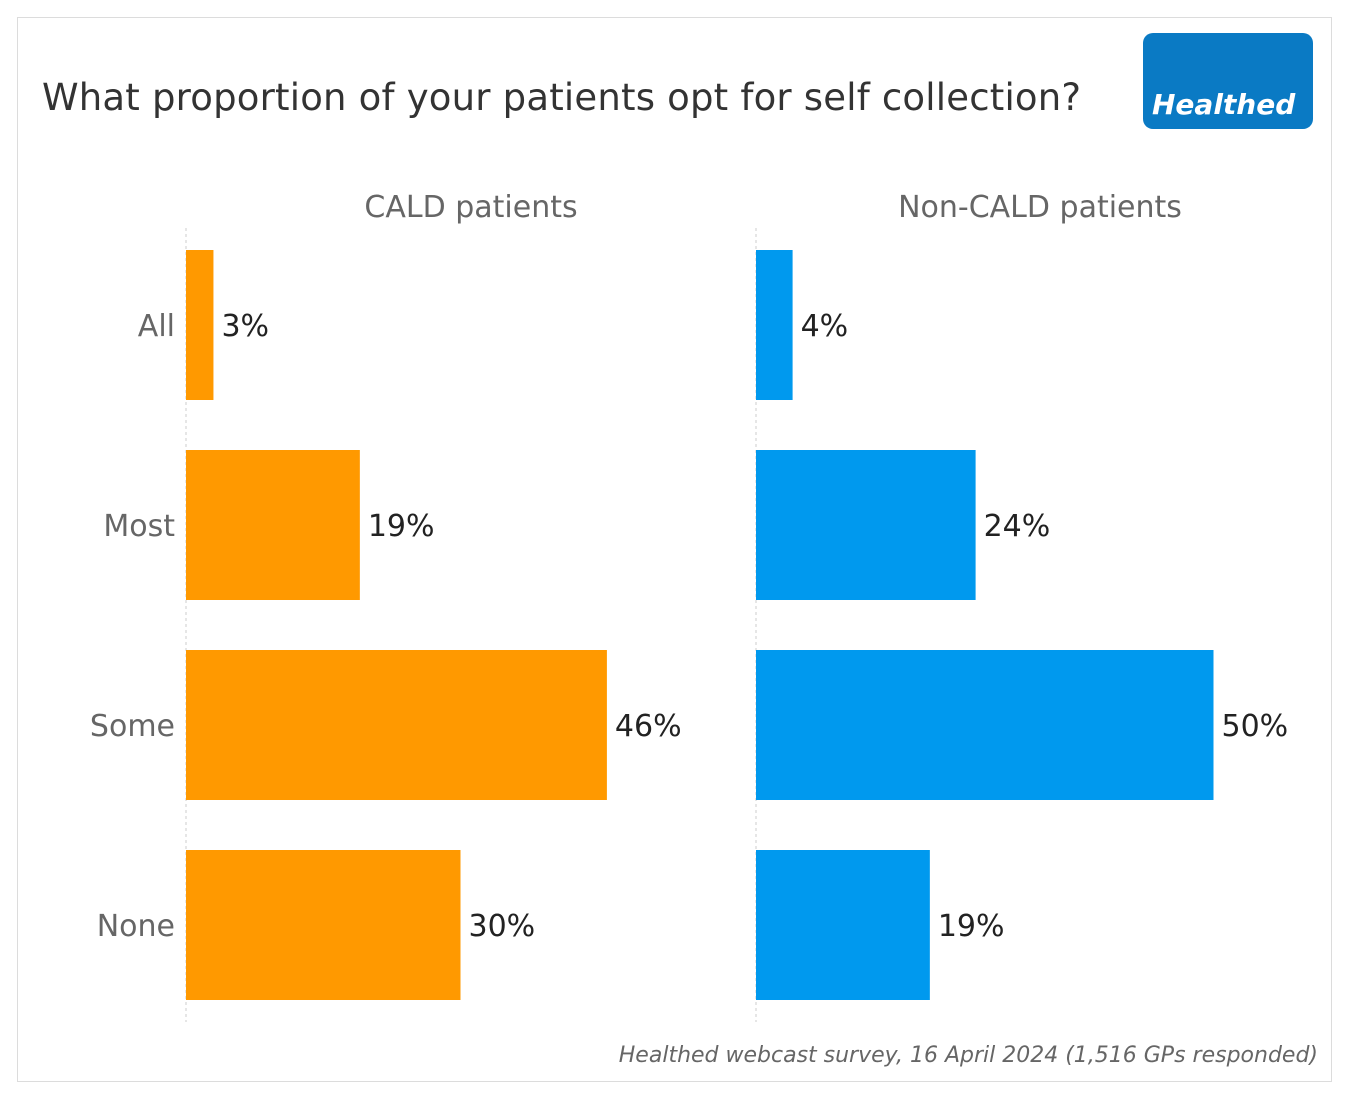 This screenshot has width=1350, height=1100. What do you see at coordinates (774, 325) in the screenshot?
I see `bar-1-all` at bounding box center [774, 325].